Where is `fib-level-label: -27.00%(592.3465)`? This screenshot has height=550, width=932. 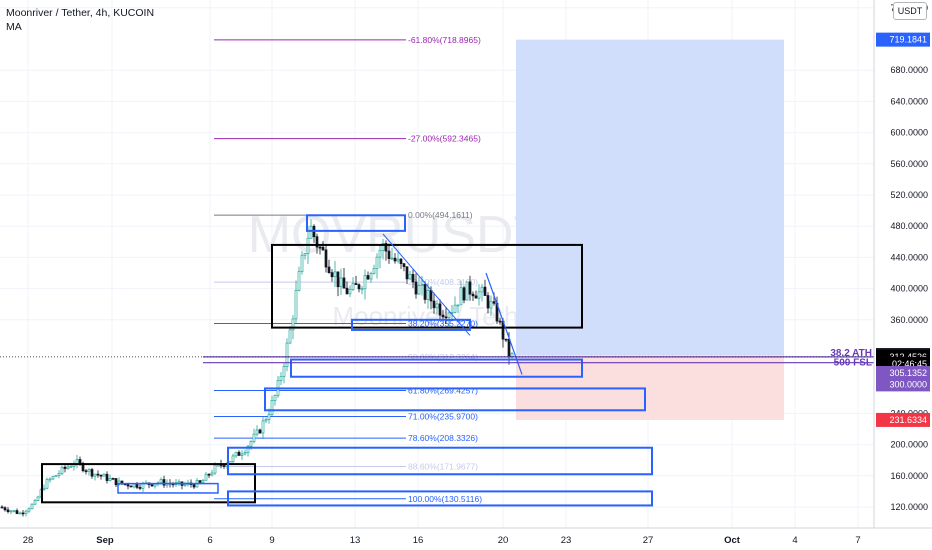 fib-level-label: -27.00%(592.3465) is located at coordinates (444, 139).